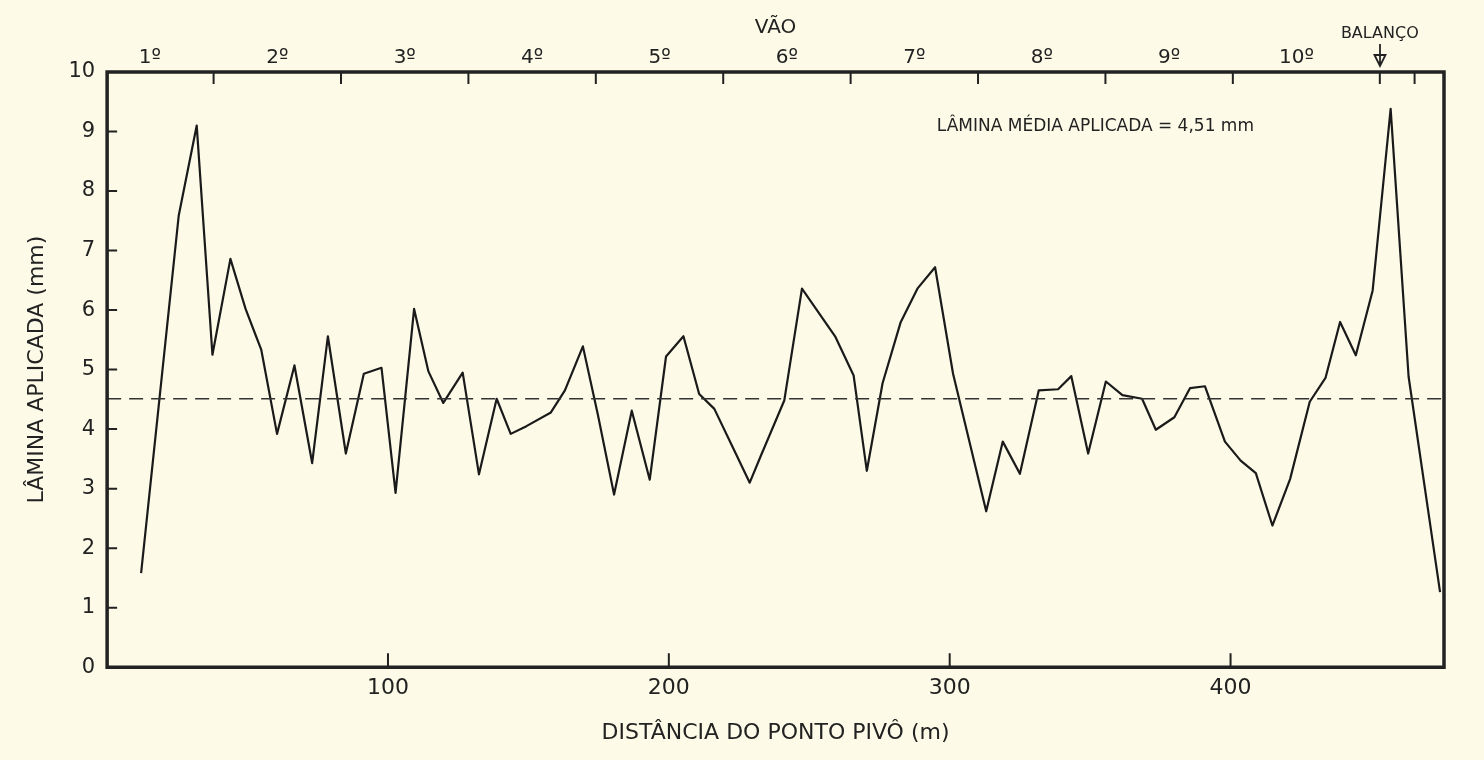 The height and width of the screenshot is (760, 1484). I want to click on y-tick-label: 8, so click(88, 189).